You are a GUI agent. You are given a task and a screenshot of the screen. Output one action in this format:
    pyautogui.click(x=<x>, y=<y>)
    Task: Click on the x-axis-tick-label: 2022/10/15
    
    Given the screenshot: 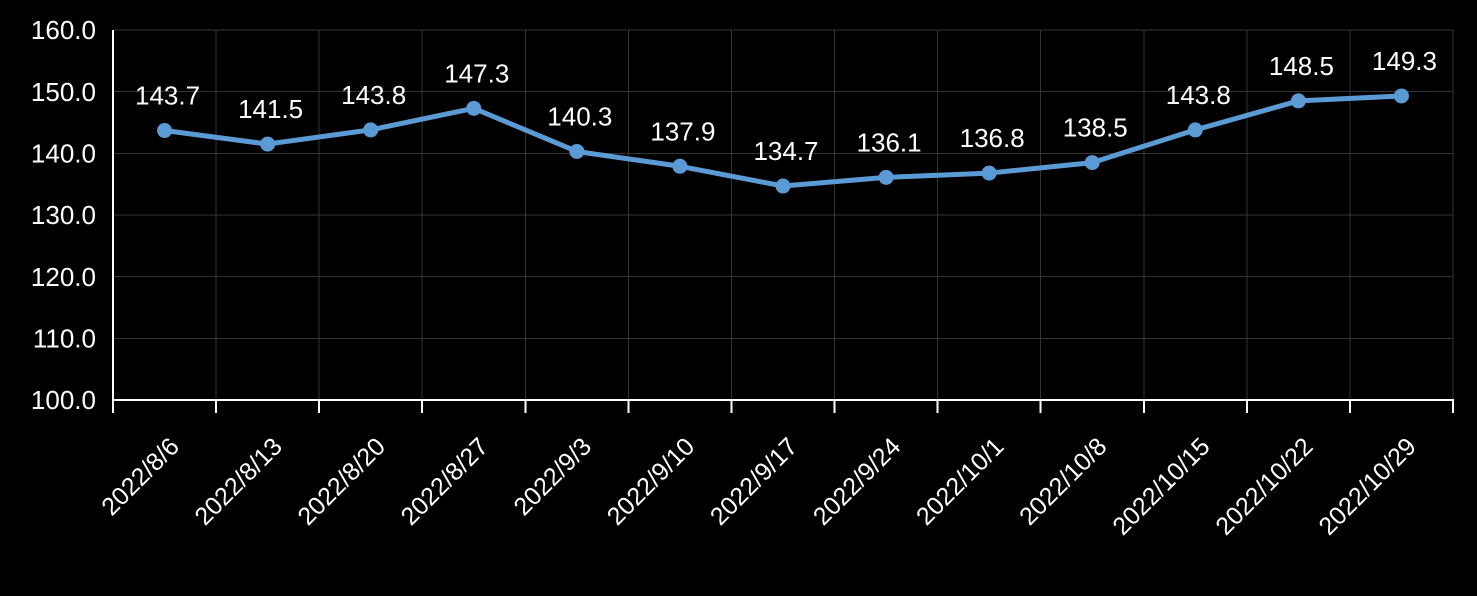 What is the action you would take?
    pyautogui.click(x=1161, y=486)
    